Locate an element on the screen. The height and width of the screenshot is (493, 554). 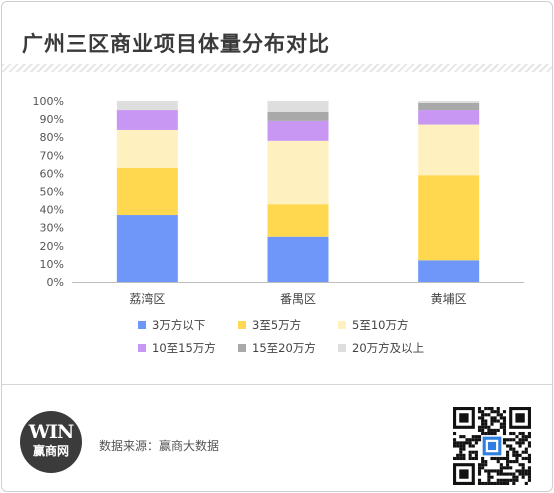
legend-label: 3万方以下 is located at coordinates (178, 325).